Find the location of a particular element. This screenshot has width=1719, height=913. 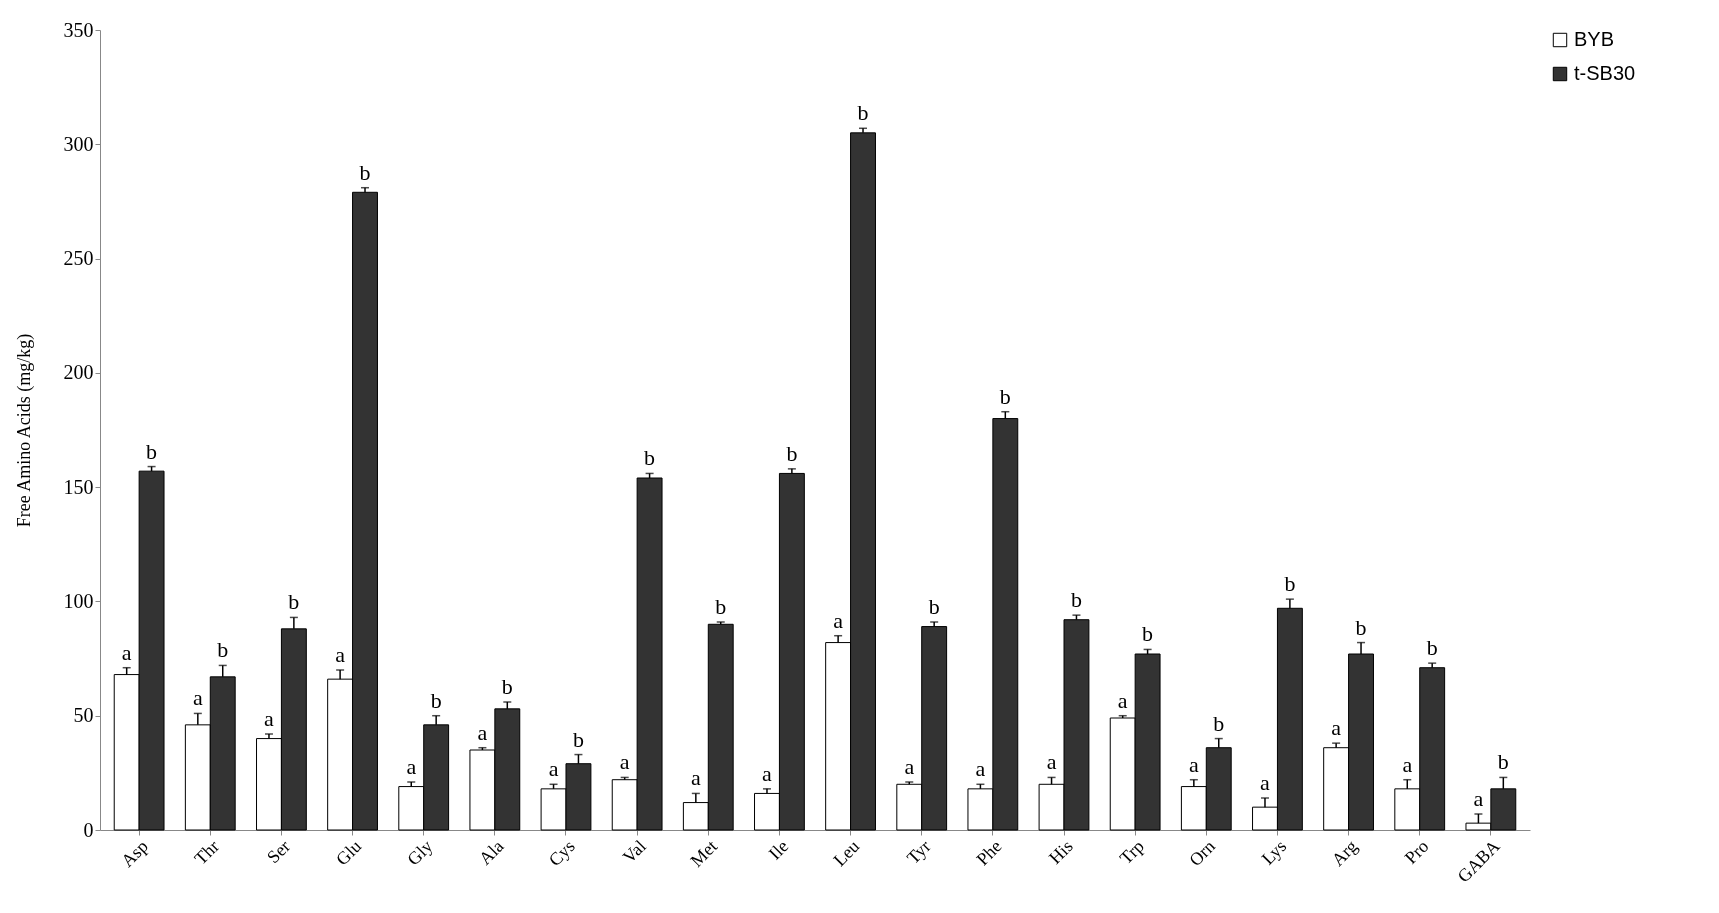

x-tick-label: Met is located at coordinates (704, 853).